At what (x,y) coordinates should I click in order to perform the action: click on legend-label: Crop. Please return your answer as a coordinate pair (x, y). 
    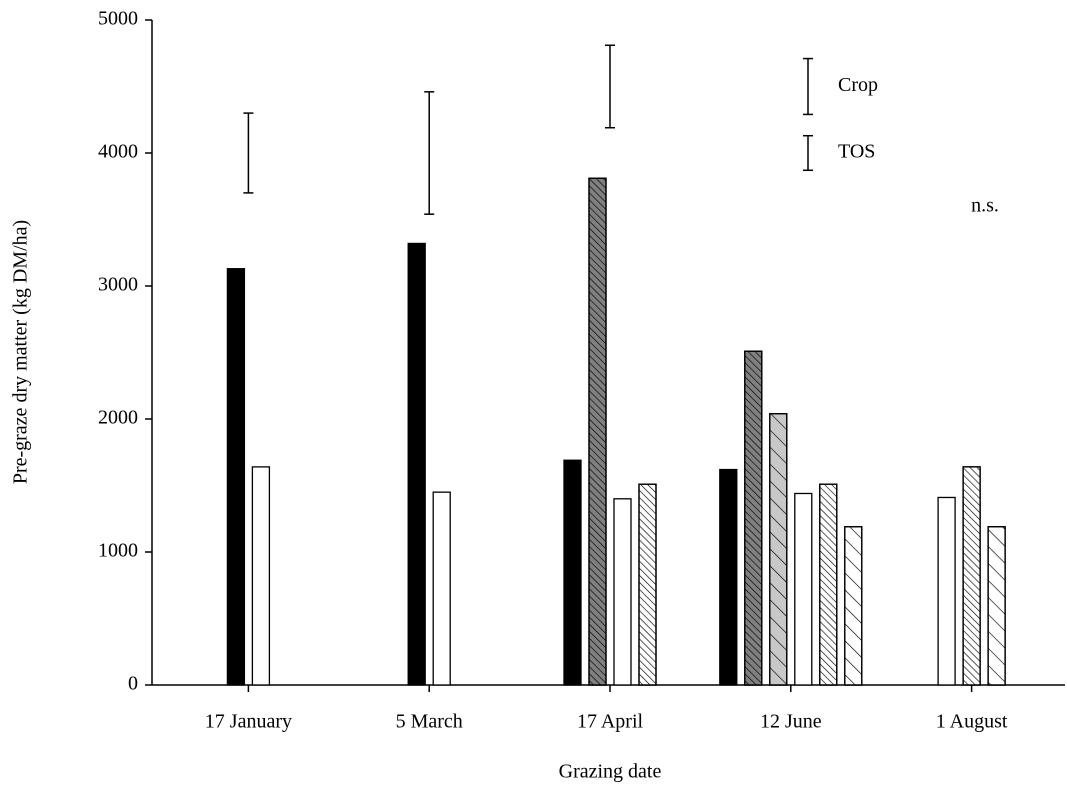
    Looking at the image, I should click on (858, 85).